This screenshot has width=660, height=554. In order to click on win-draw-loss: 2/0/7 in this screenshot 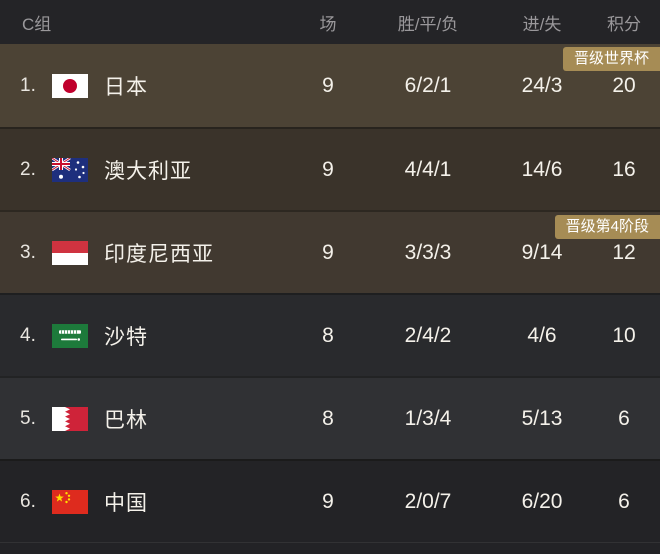, I will do `click(428, 501)`.